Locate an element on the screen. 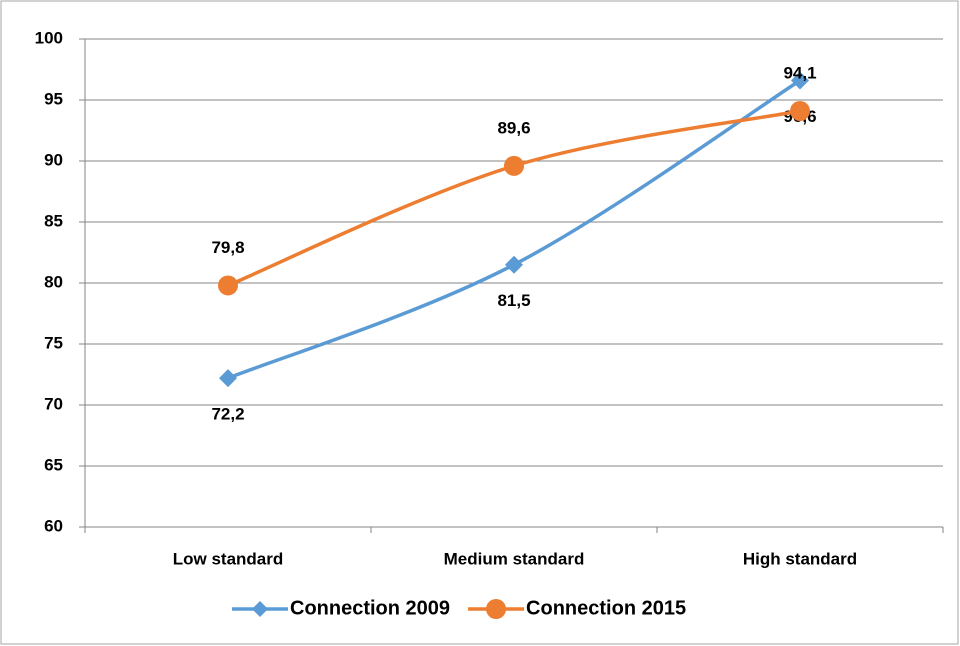 The image size is (960, 646). x-tick-label: Low standard is located at coordinates (228, 558).